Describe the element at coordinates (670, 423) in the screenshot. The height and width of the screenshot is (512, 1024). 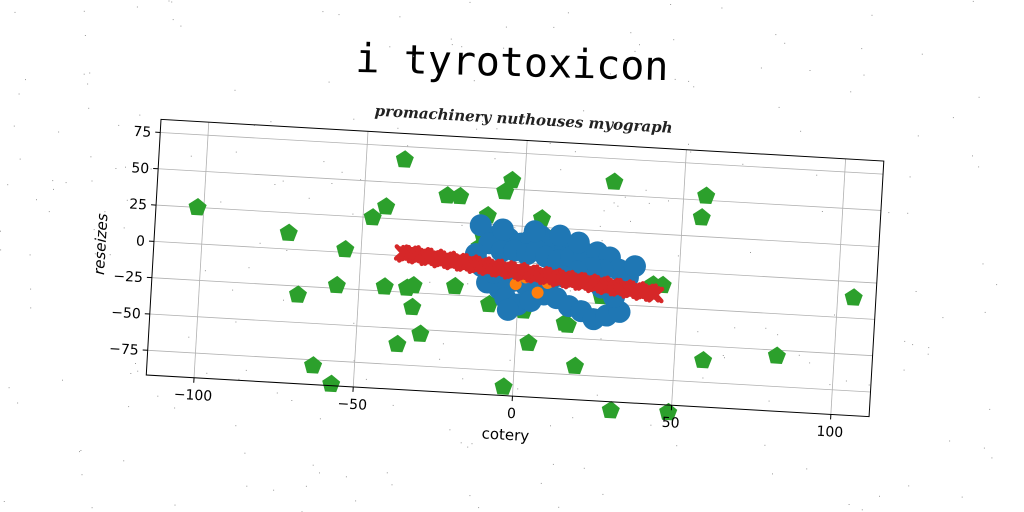
I see `x-tick-label: 50` at that location.